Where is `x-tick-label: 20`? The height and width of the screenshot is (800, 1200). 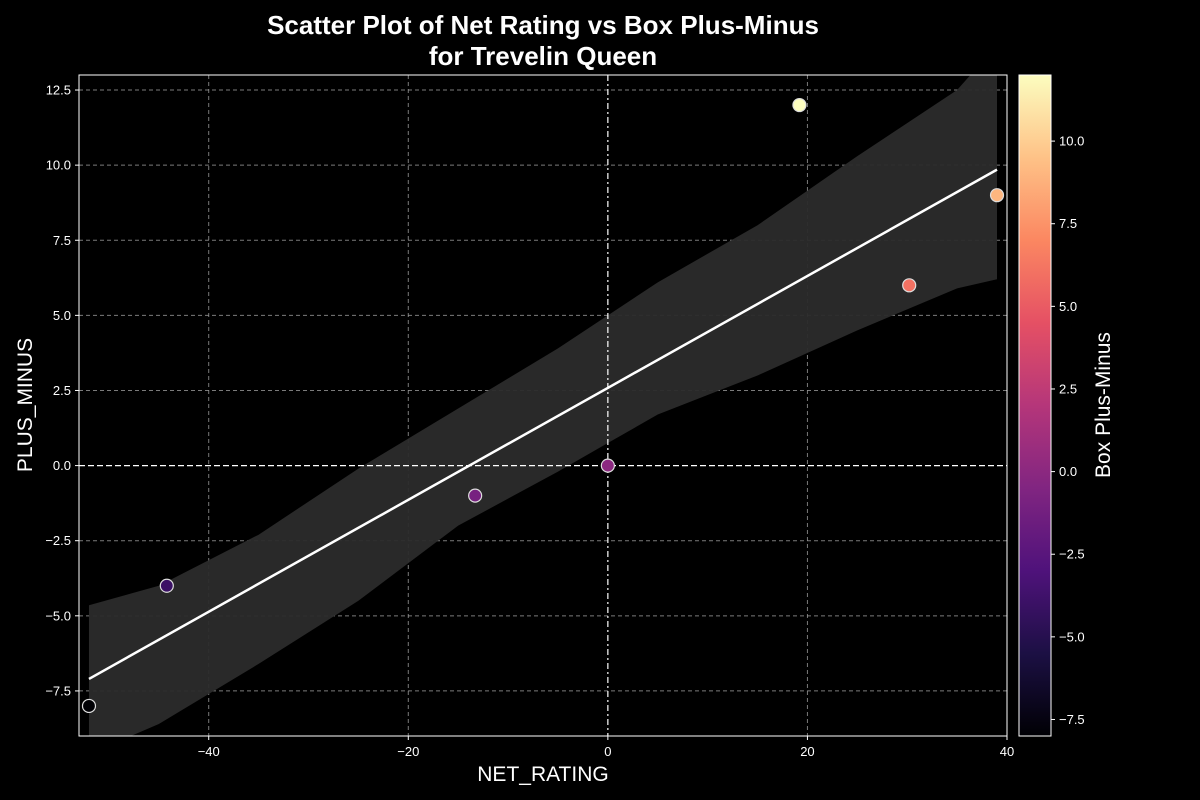 x-tick-label: 20 is located at coordinates (807, 751).